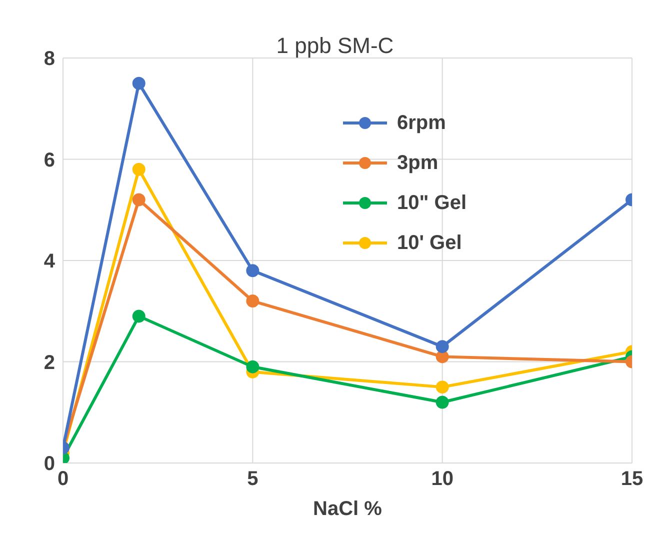 The image size is (670, 551). I want to click on y-tick-label: 4, so click(50, 261).